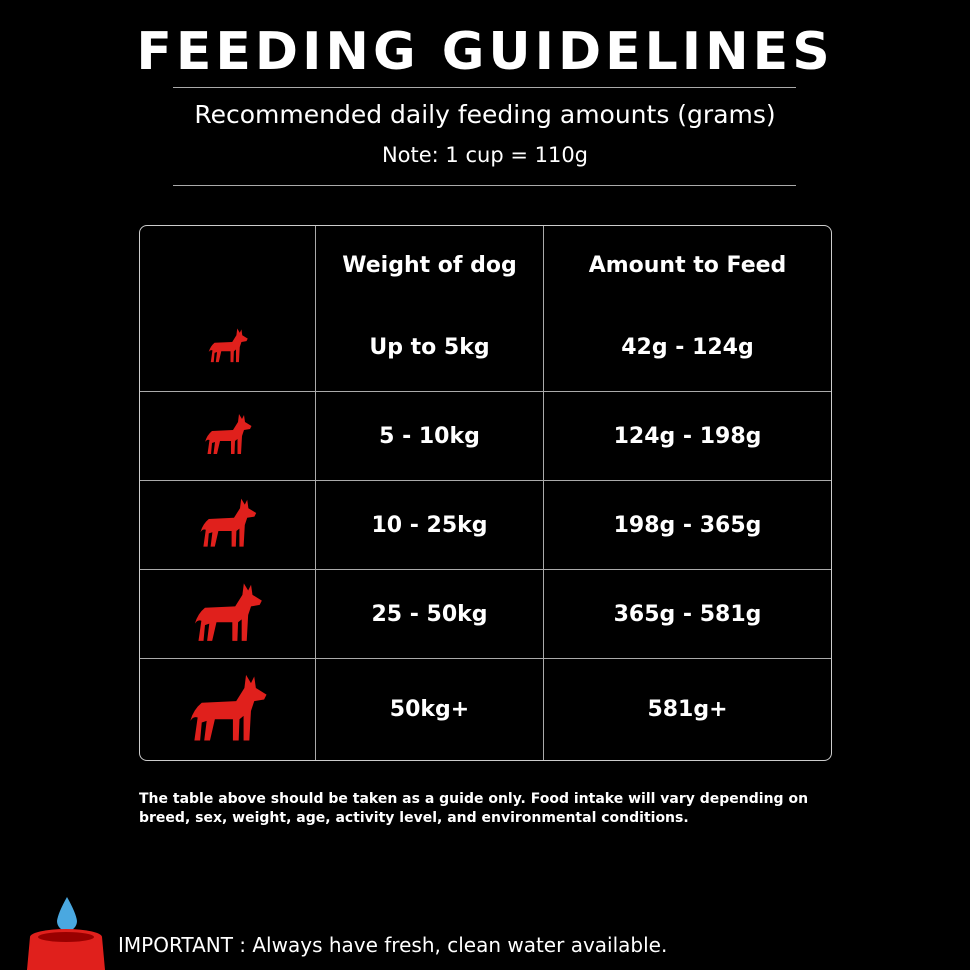 The width and height of the screenshot is (970, 970). I want to click on amount-cell: 581g+, so click(687, 709).